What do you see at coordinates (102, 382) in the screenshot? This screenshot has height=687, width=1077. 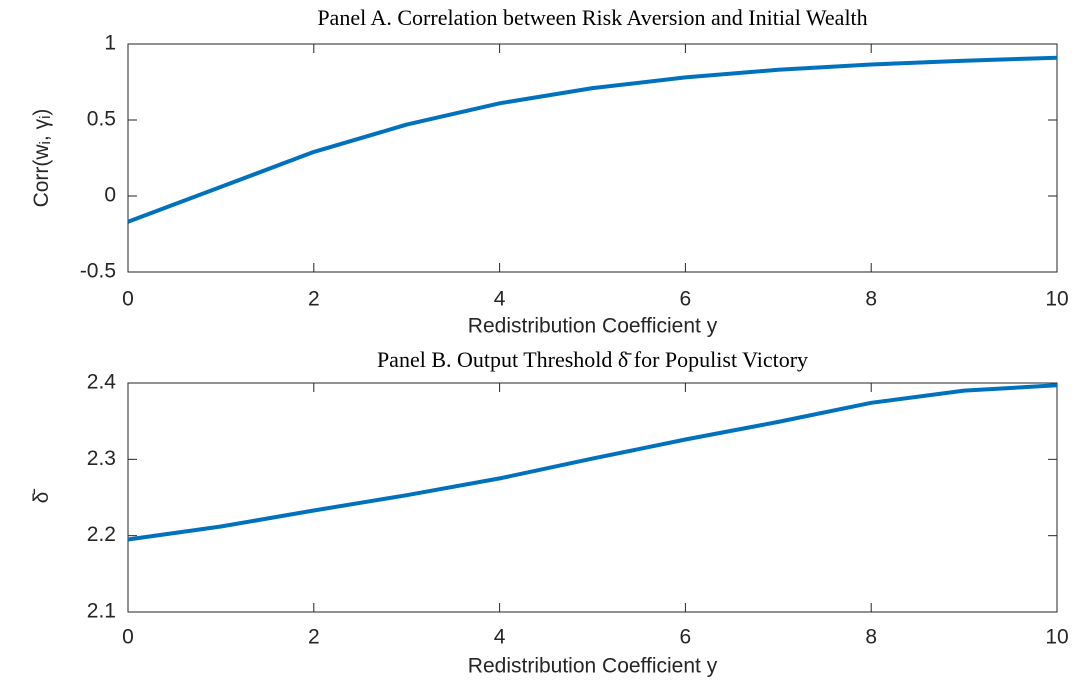 I see `y-tick-label: 2.4` at bounding box center [102, 382].